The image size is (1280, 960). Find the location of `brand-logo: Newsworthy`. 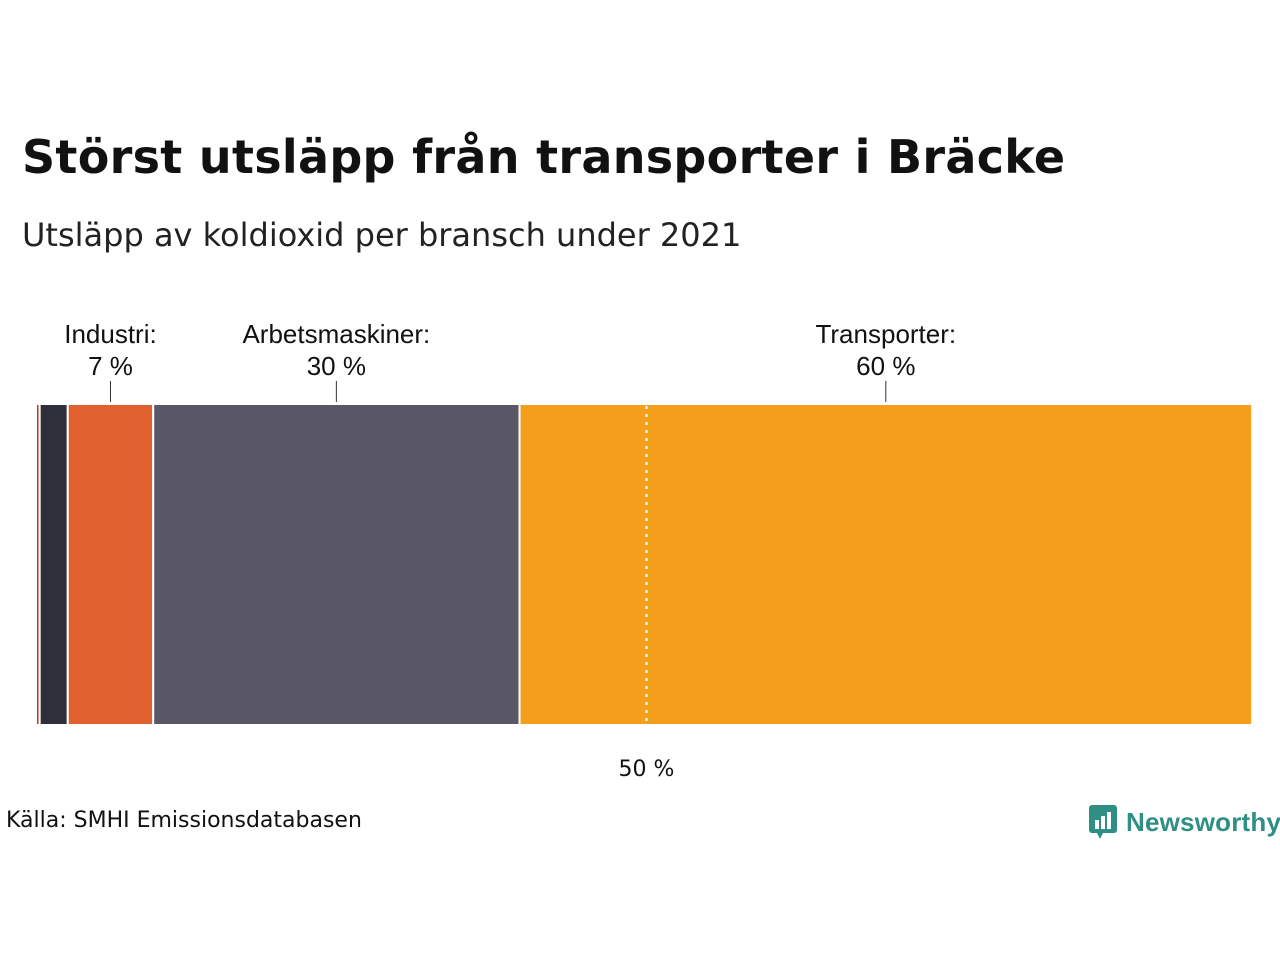

brand-logo: Newsworthy is located at coordinates (1184, 822).